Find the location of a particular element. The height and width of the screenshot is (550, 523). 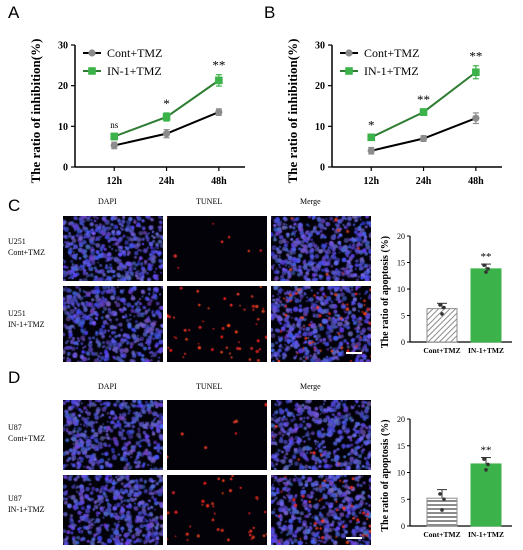

panel-label-d: D is located at coordinates (14, 377).